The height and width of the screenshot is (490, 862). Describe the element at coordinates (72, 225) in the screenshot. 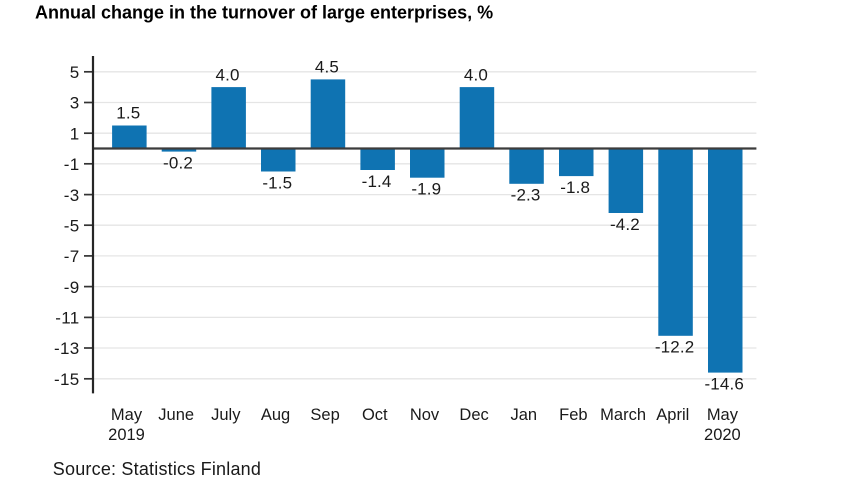

I see `svg-text: -5` at that location.